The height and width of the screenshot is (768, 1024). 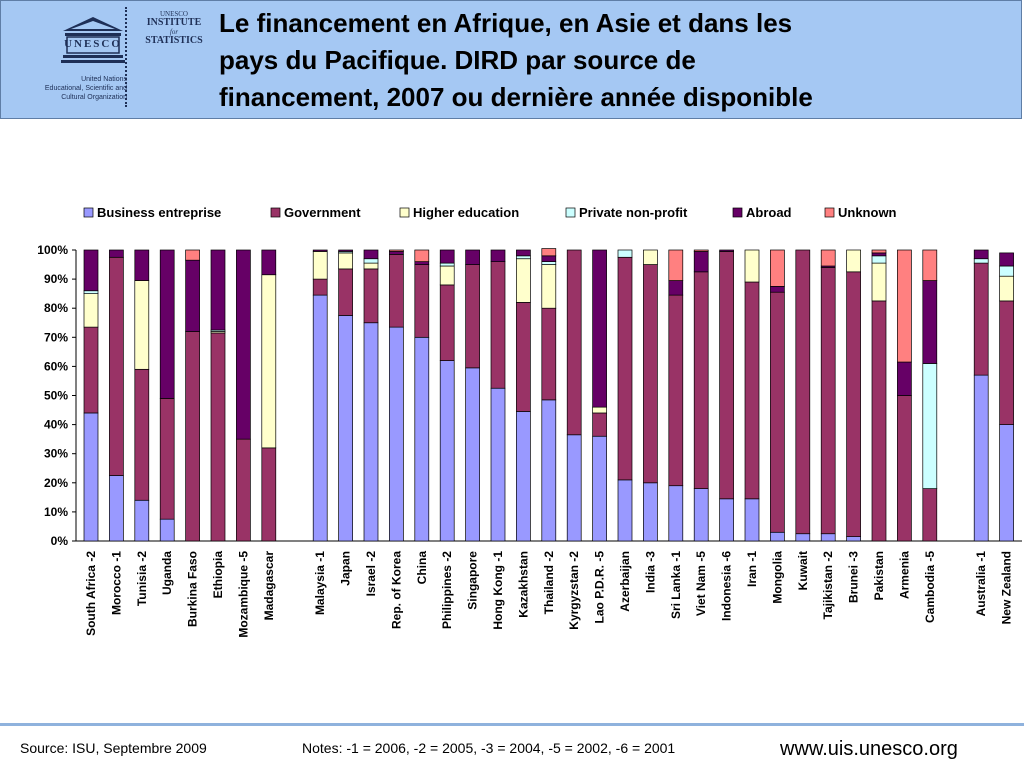 What do you see at coordinates (549, 286) in the screenshot?
I see `bar-thailand-2-higher-education` at bounding box center [549, 286].